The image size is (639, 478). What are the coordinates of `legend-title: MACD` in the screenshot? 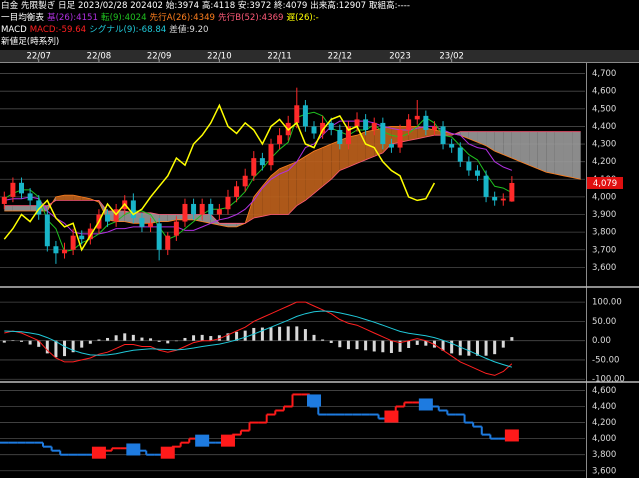 It's located at (14, 30).